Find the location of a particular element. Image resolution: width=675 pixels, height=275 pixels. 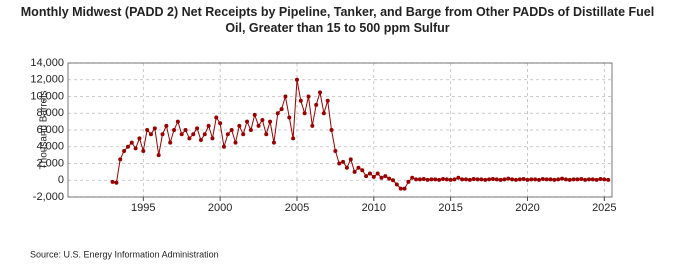

x-tick-label: 2000 is located at coordinates (220, 208).